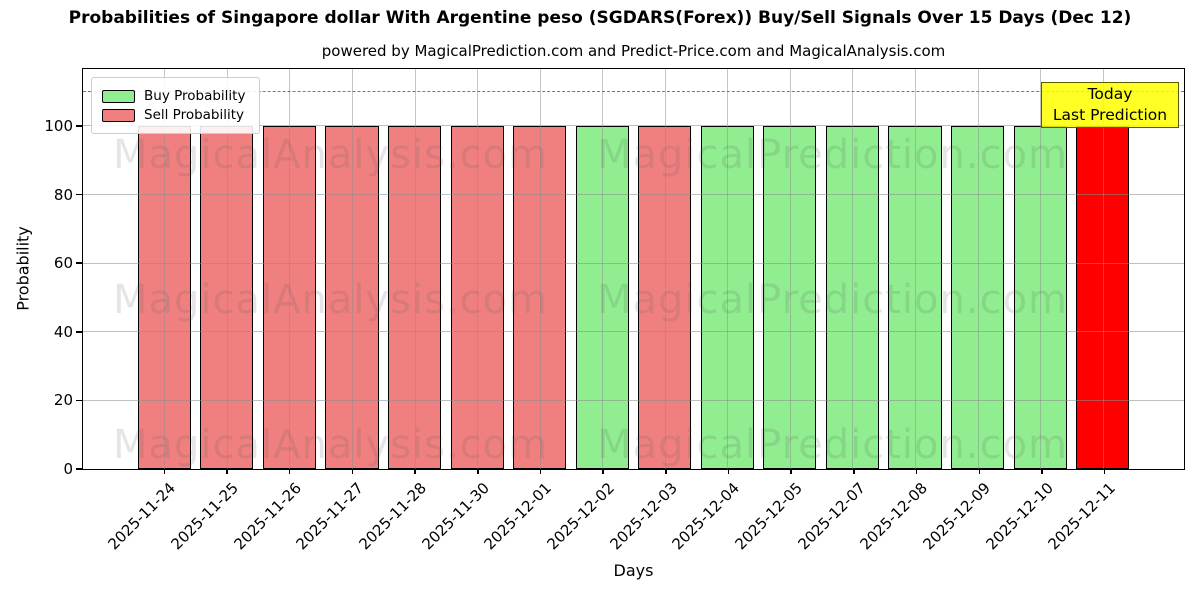 This screenshot has width=1200, height=600. Describe the element at coordinates (204, 516) in the screenshot. I see `x-tick-label: 2025-11-25` at that location.